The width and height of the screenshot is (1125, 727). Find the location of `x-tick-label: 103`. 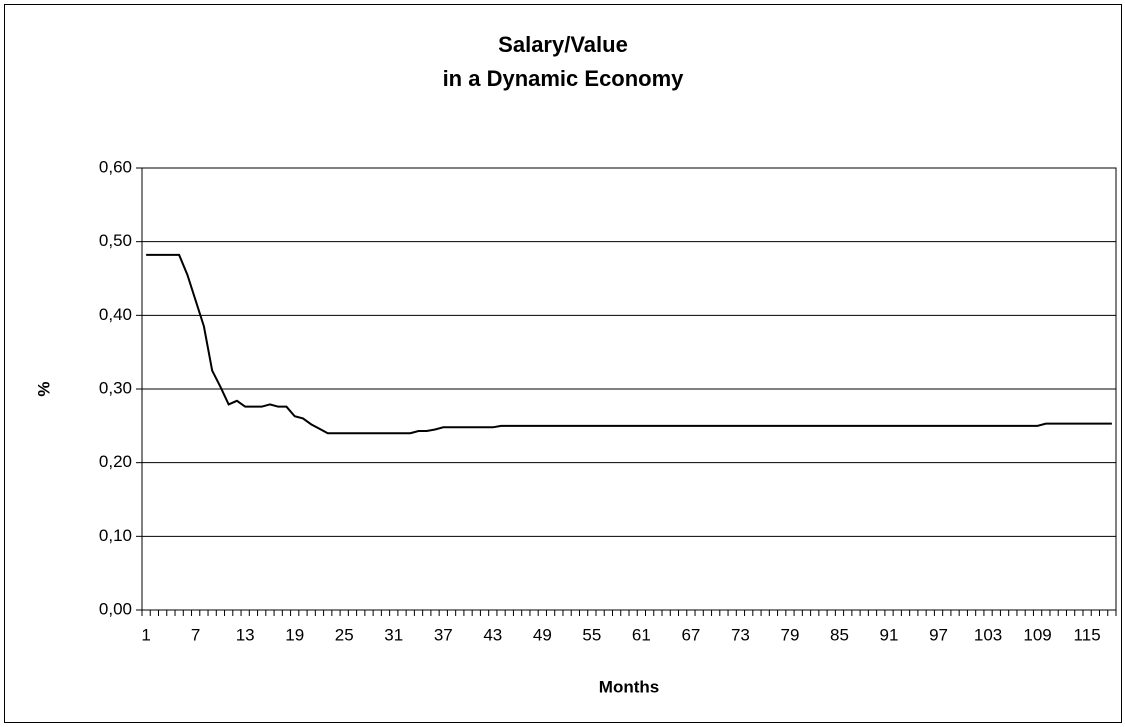

x-tick-label: 103 is located at coordinates (988, 634).